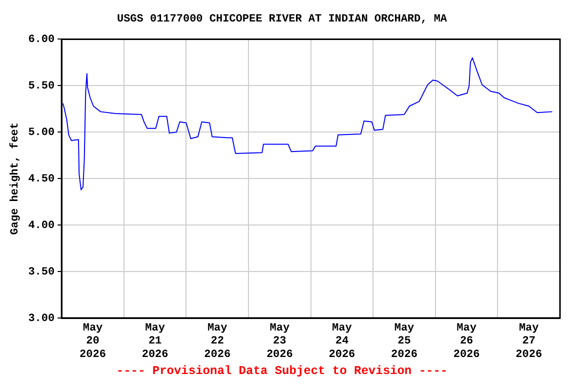 The width and height of the screenshot is (576, 384). Describe the element at coordinates (404, 341) in the screenshot. I see `x-tick-label: May 25 2026` at that location.